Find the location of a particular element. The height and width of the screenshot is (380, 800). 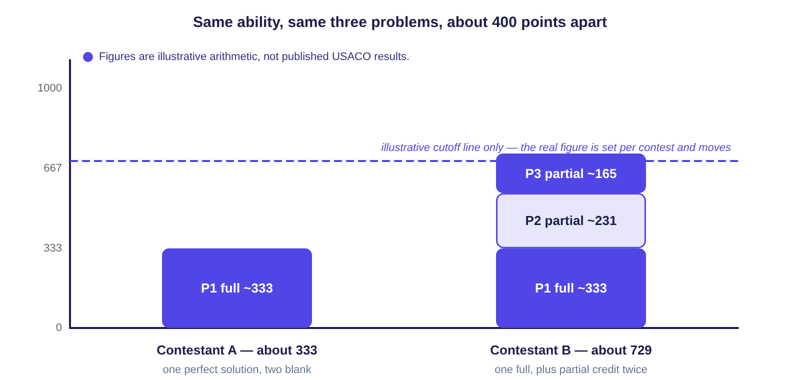

bar is located at coordinates (237, 288).